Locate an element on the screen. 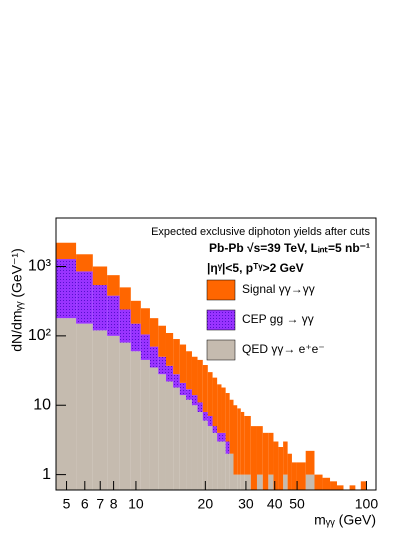 The height and width of the screenshot is (537, 411). x-tick-label: 5 is located at coordinates (67, 504).